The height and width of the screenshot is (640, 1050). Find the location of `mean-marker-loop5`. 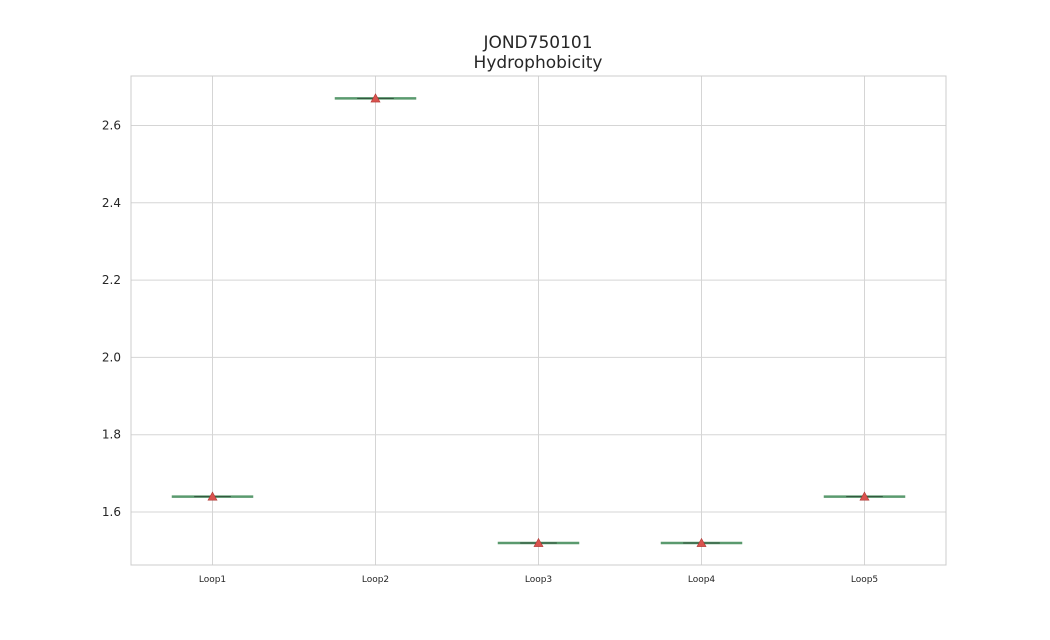

mean-marker-loop5 is located at coordinates (864, 496).